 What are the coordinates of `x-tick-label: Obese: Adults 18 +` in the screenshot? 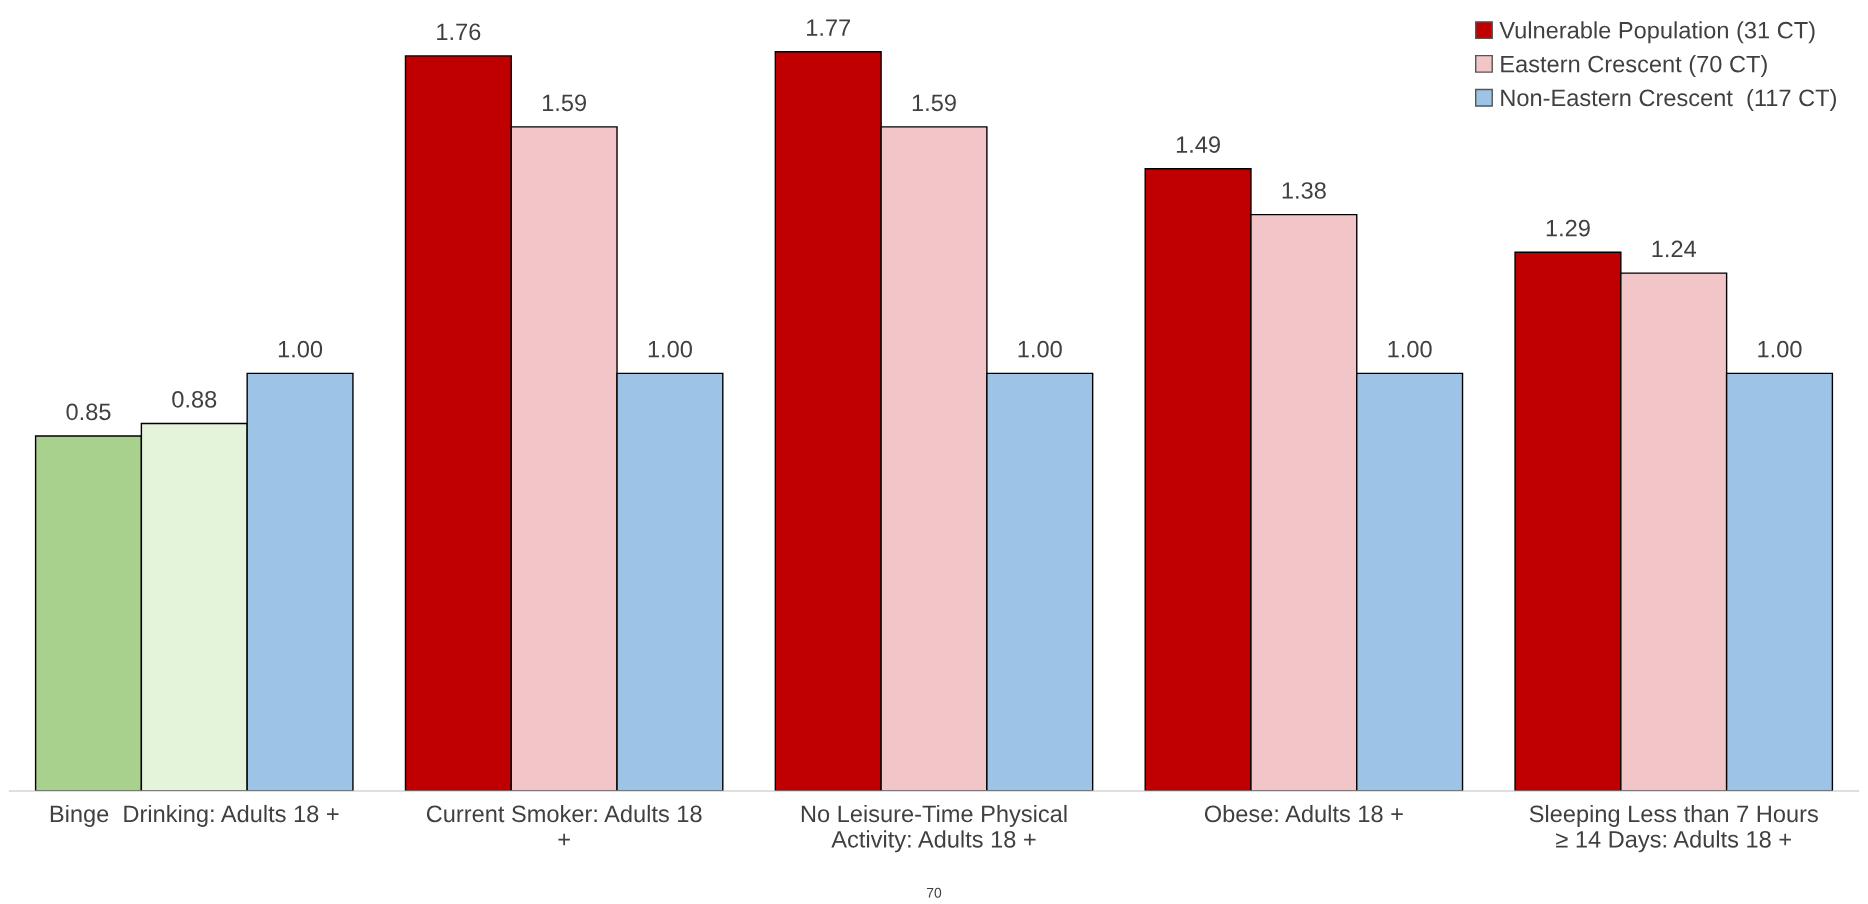 It's located at (1303, 813).